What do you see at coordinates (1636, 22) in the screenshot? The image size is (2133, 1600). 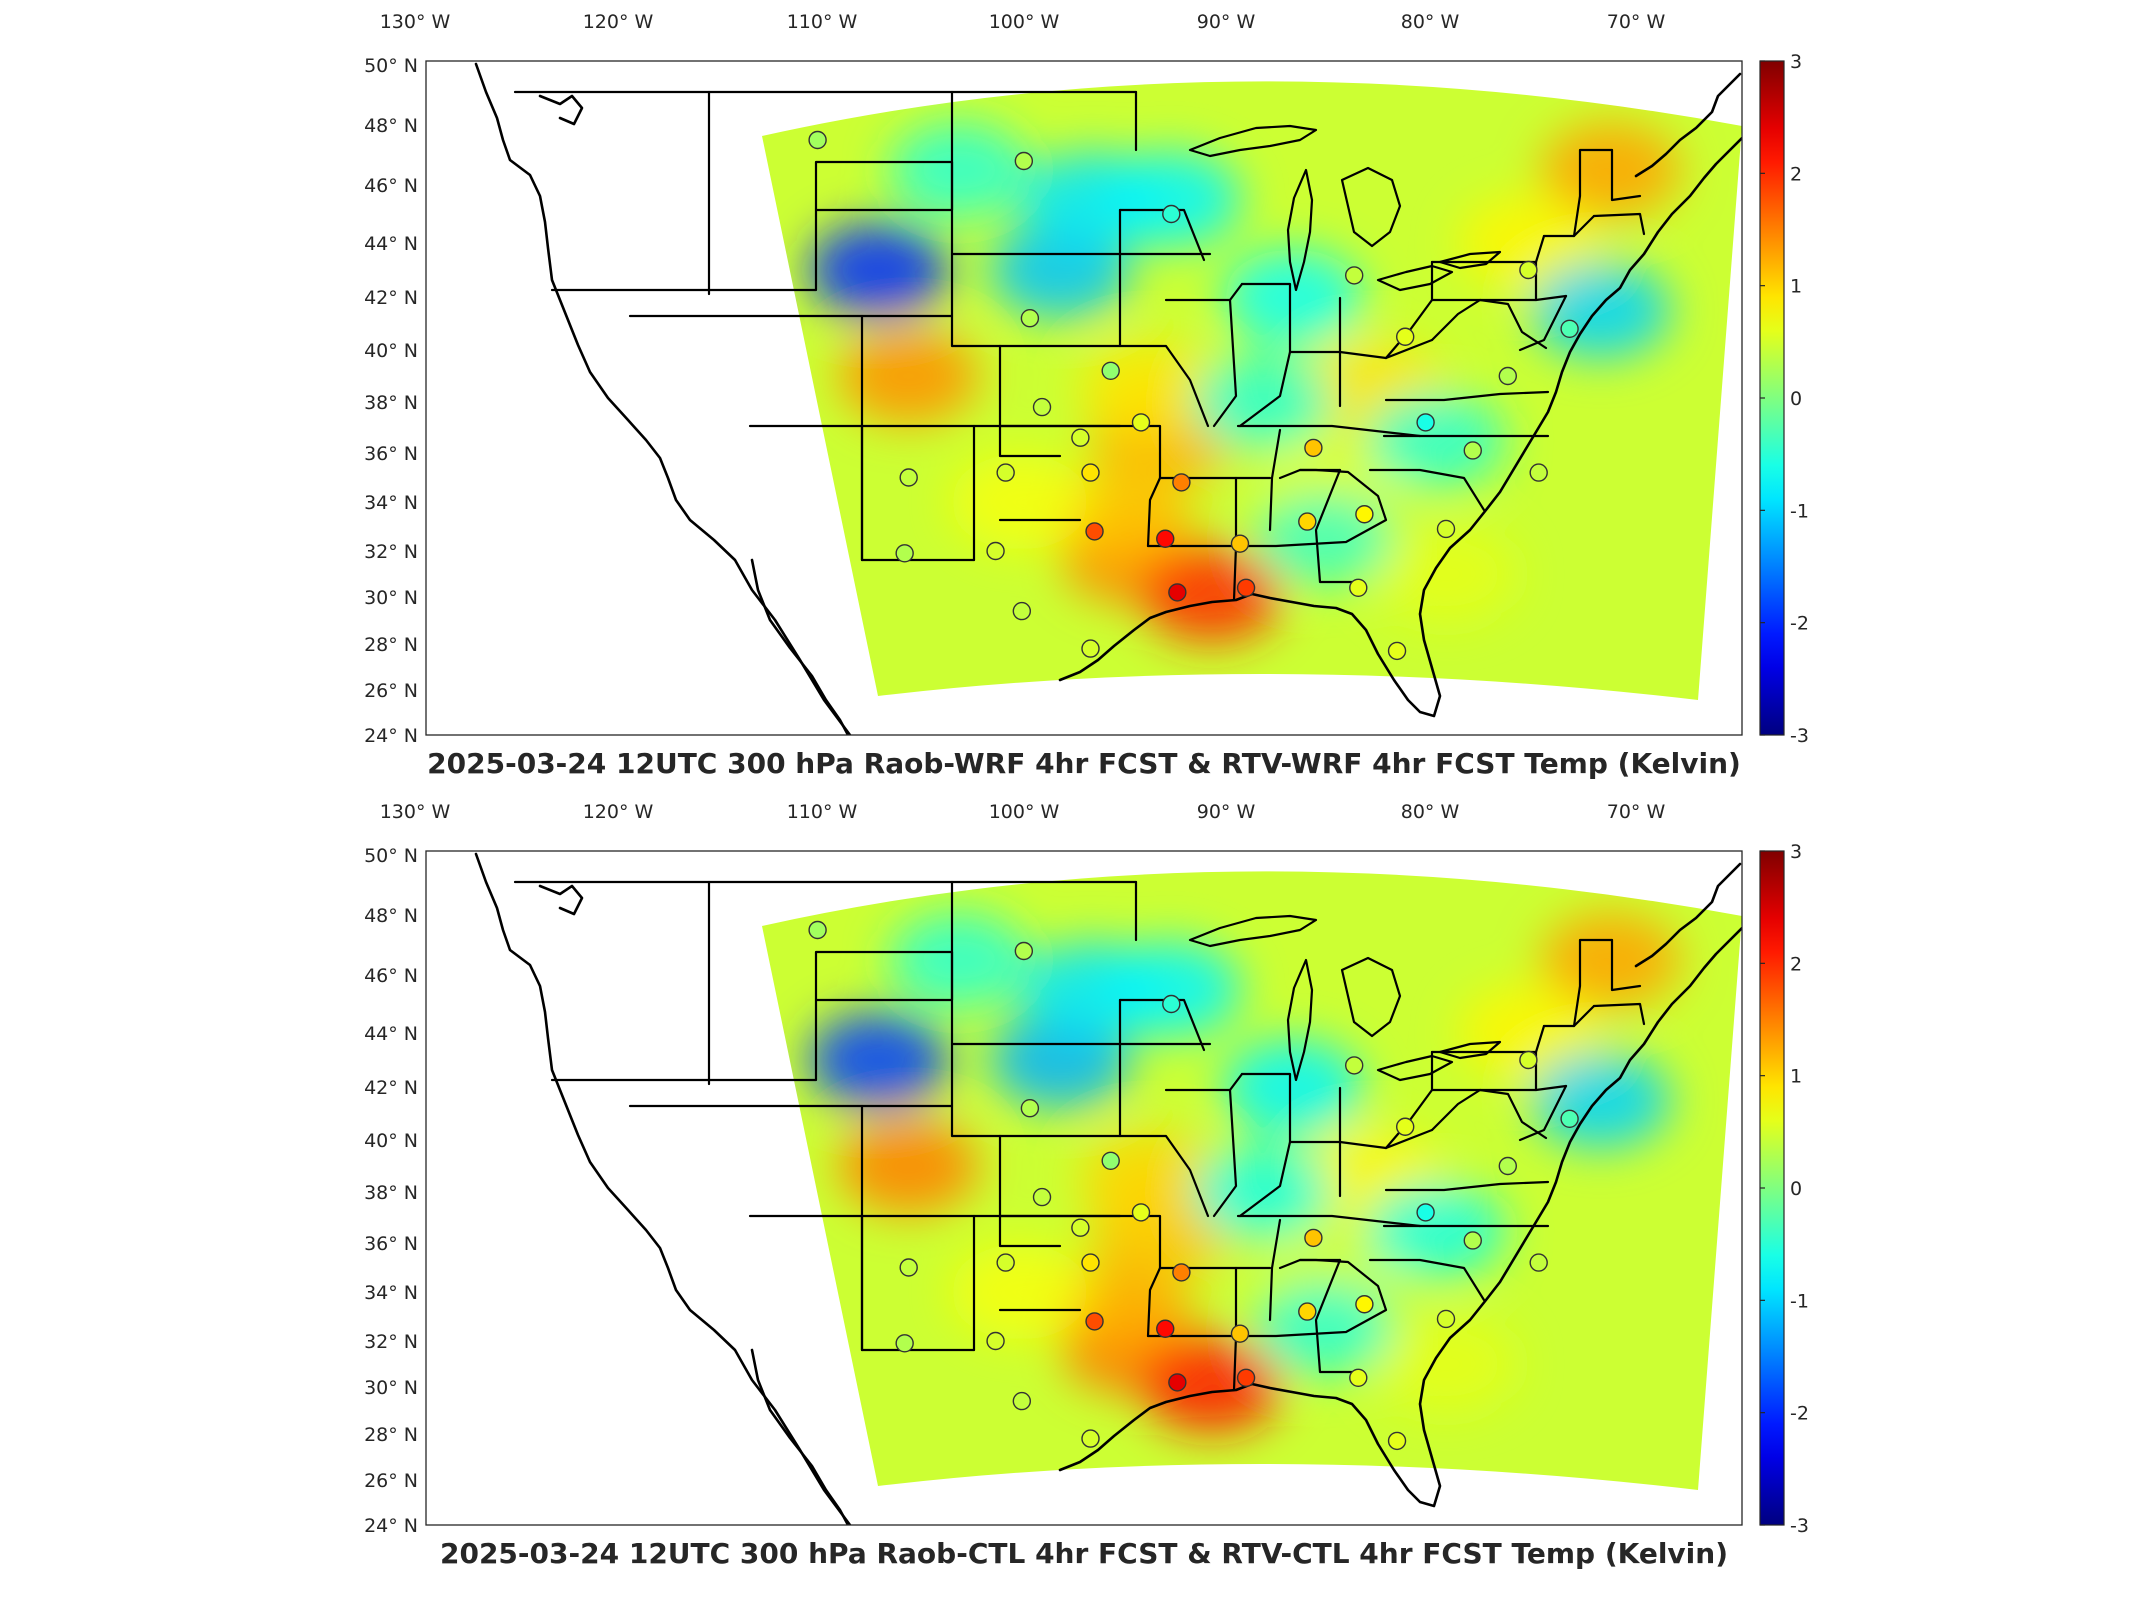 I see `lon-tick-label: 70° W` at bounding box center [1636, 22].